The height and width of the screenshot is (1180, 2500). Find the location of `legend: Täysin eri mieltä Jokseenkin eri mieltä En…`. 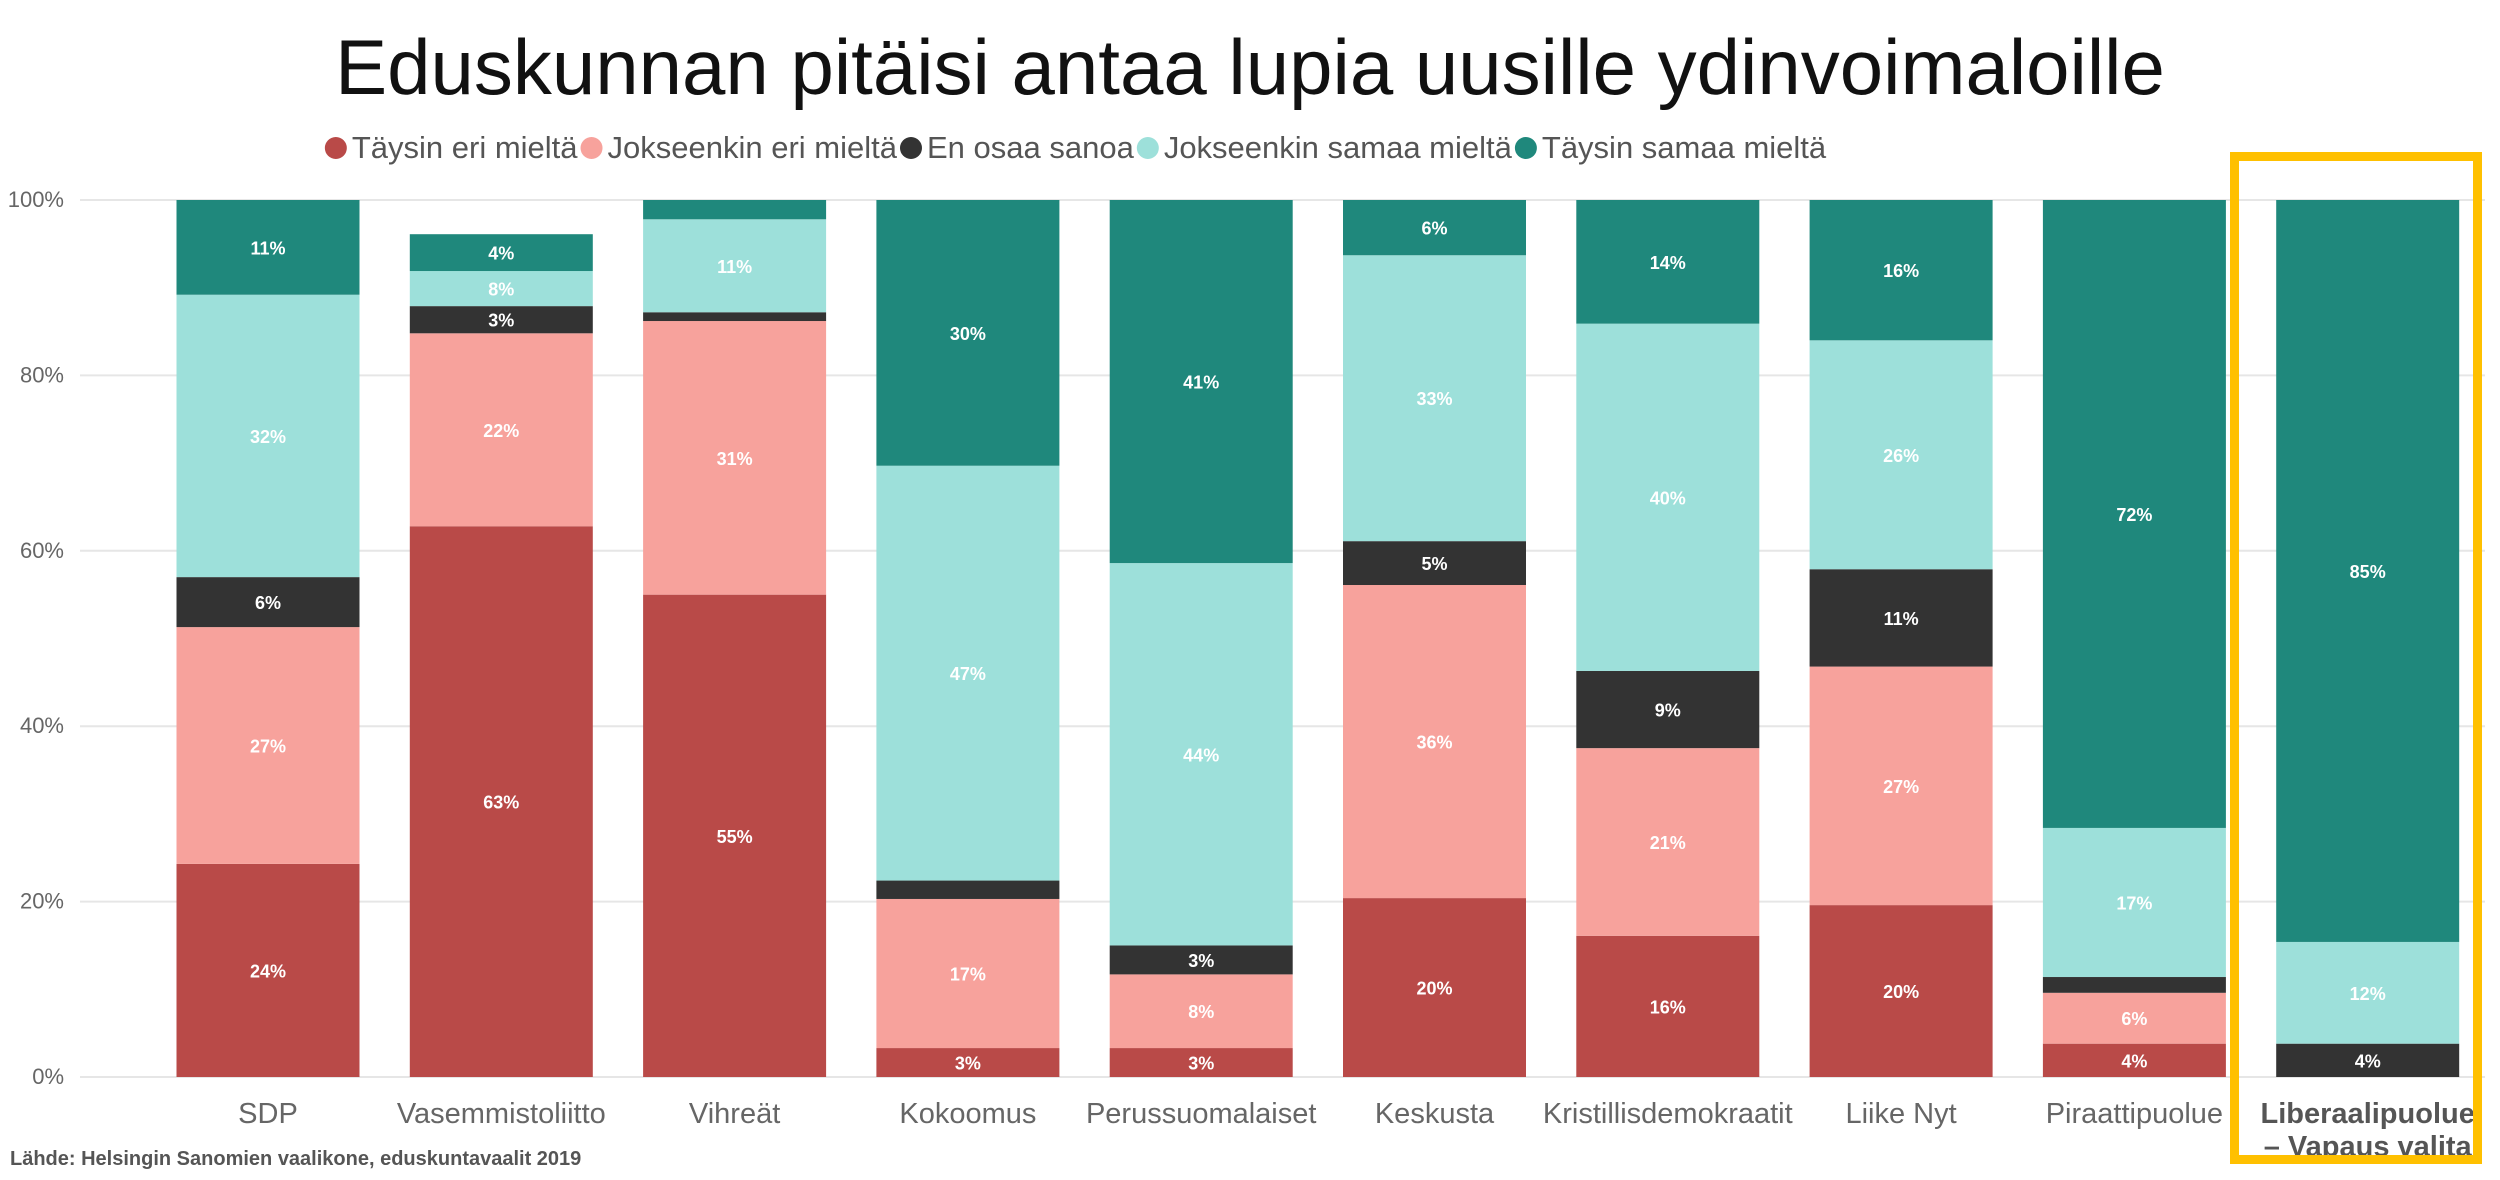

legend: Täysin eri mieltä Jokseenkin eri mieltä En… is located at coordinates (1075, 147).